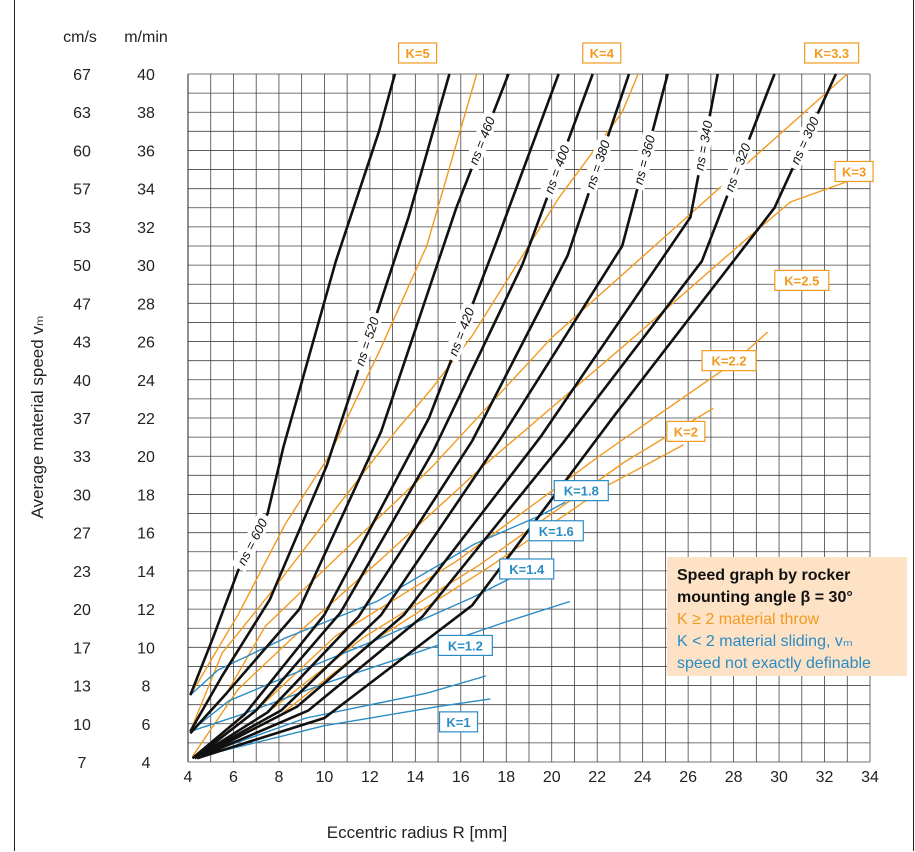 The width and height of the screenshot is (915, 852). What do you see at coordinates (765, 597) in the screenshot?
I see `info-title-line2: mounting angle β = 30°` at bounding box center [765, 597].